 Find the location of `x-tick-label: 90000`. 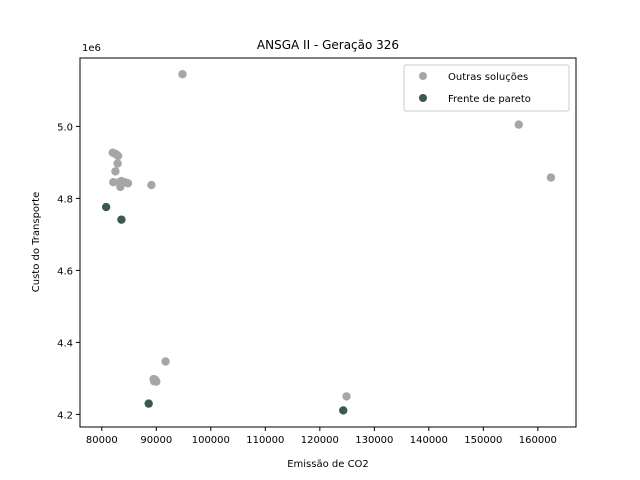

x-tick-label: 90000 is located at coordinates (156, 440).